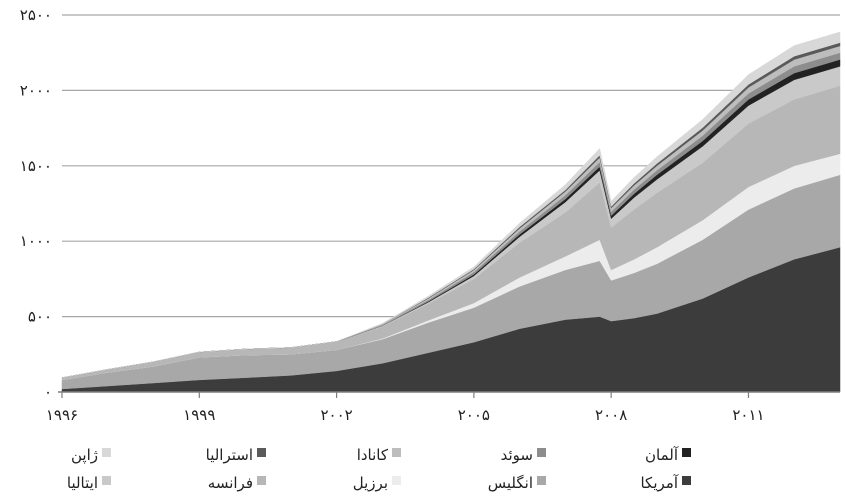 Image resolution: width=845 pixels, height=504 pixels. I want to click on y-tick-label: ۲۰۰۰, so click(36, 90).